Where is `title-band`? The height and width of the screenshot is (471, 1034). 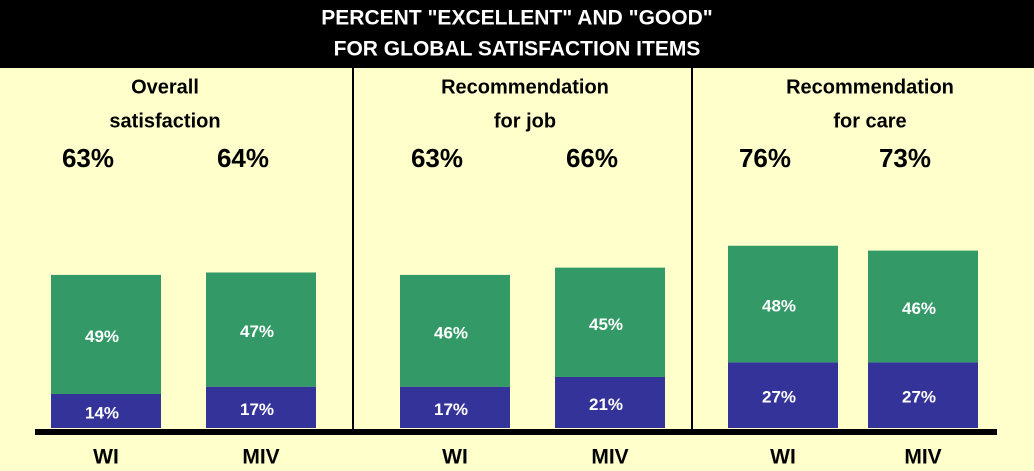
title-band is located at coordinates (517, 34).